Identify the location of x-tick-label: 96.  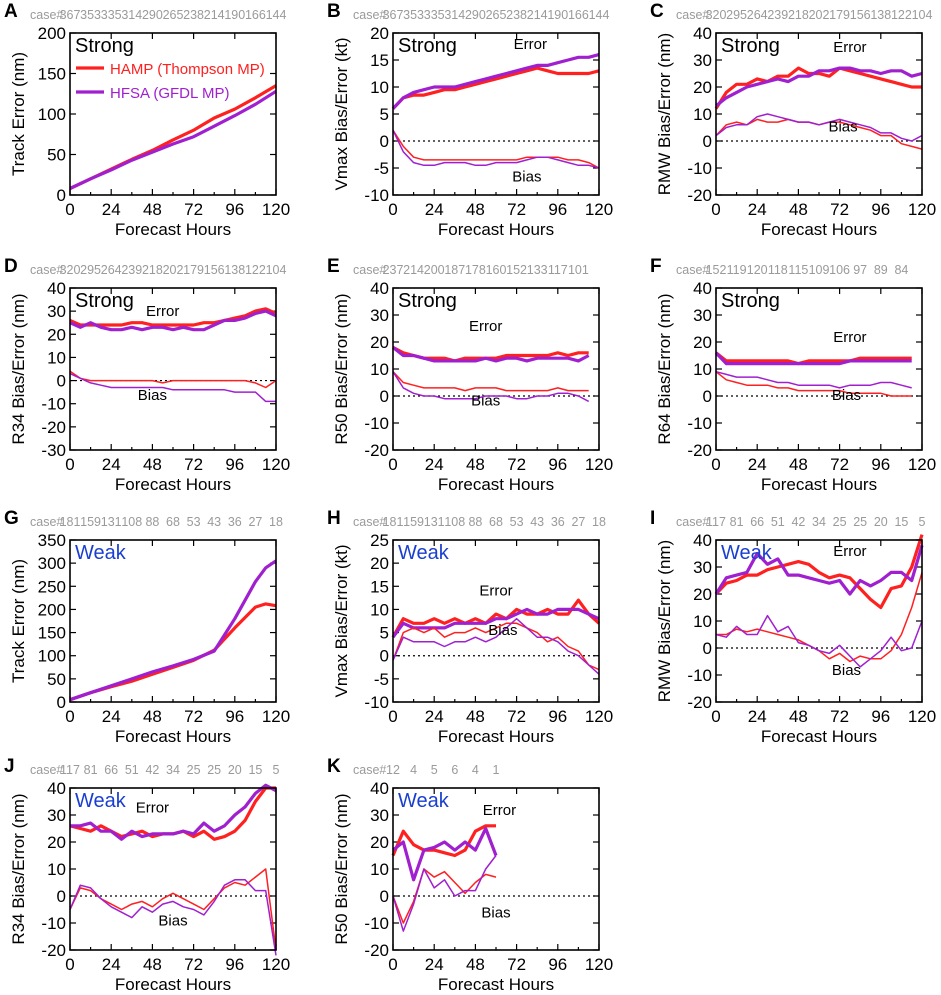
(234, 209).